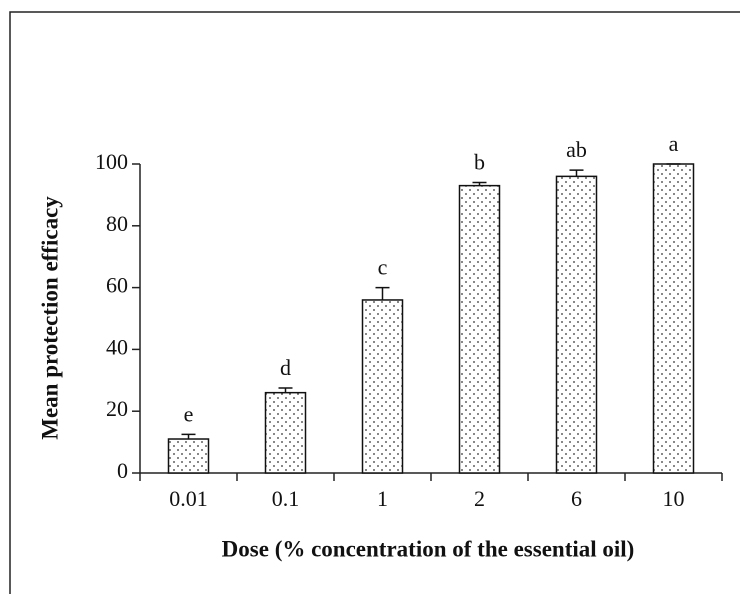  I want to click on y-tick-label: 40, so click(117, 346).